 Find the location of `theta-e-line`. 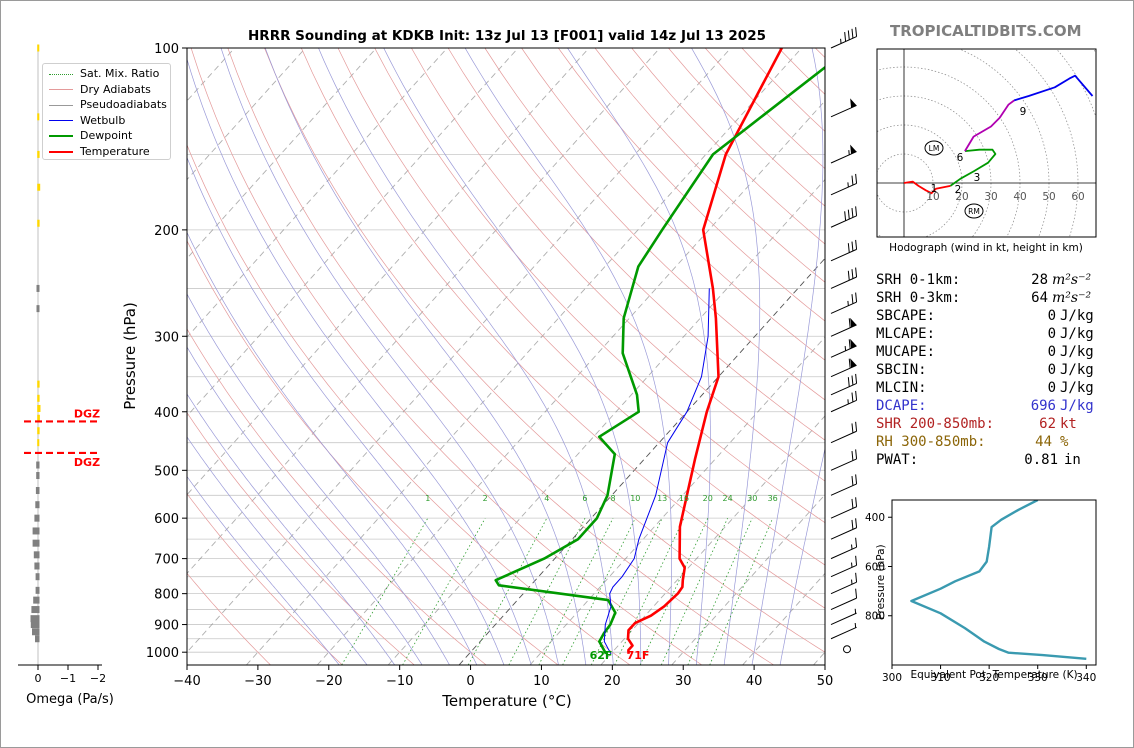

theta-e-line is located at coordinates (998, 580).